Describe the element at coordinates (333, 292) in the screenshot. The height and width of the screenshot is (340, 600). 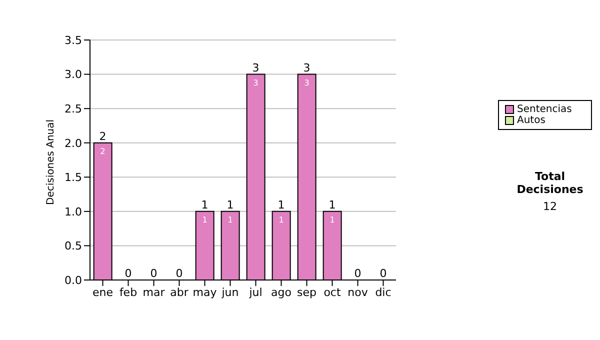
I see `x-tick-label: oct` at that location.